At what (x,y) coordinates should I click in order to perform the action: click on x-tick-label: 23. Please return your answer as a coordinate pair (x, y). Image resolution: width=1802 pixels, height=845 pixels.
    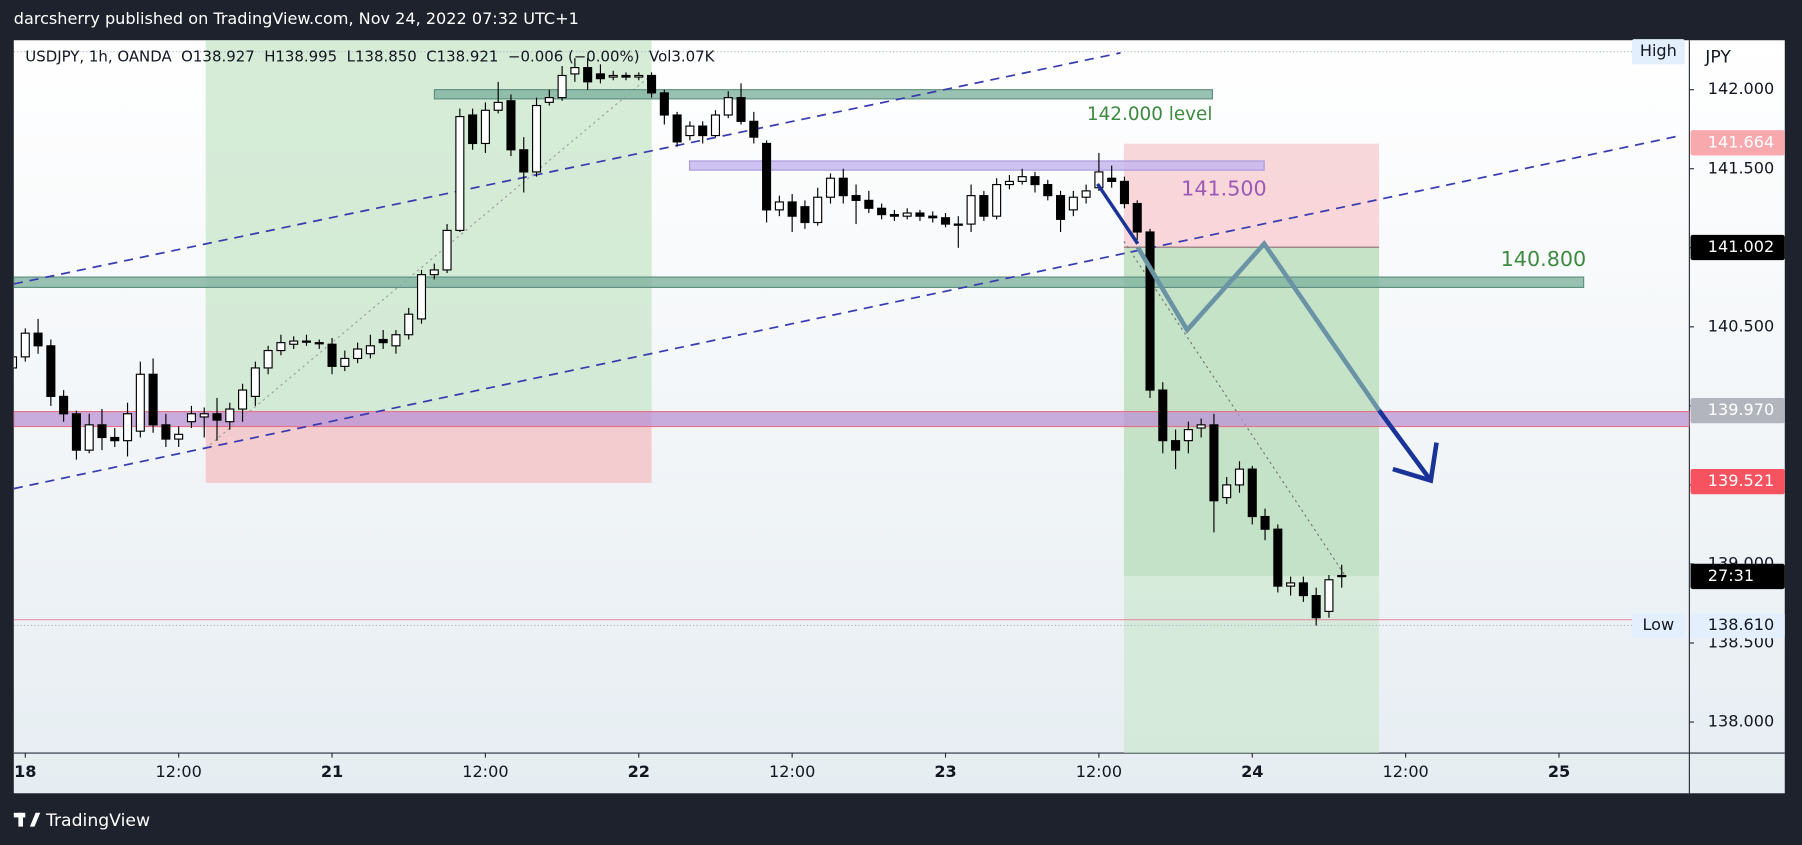
    Looking at the image, I should click on (945, 771).